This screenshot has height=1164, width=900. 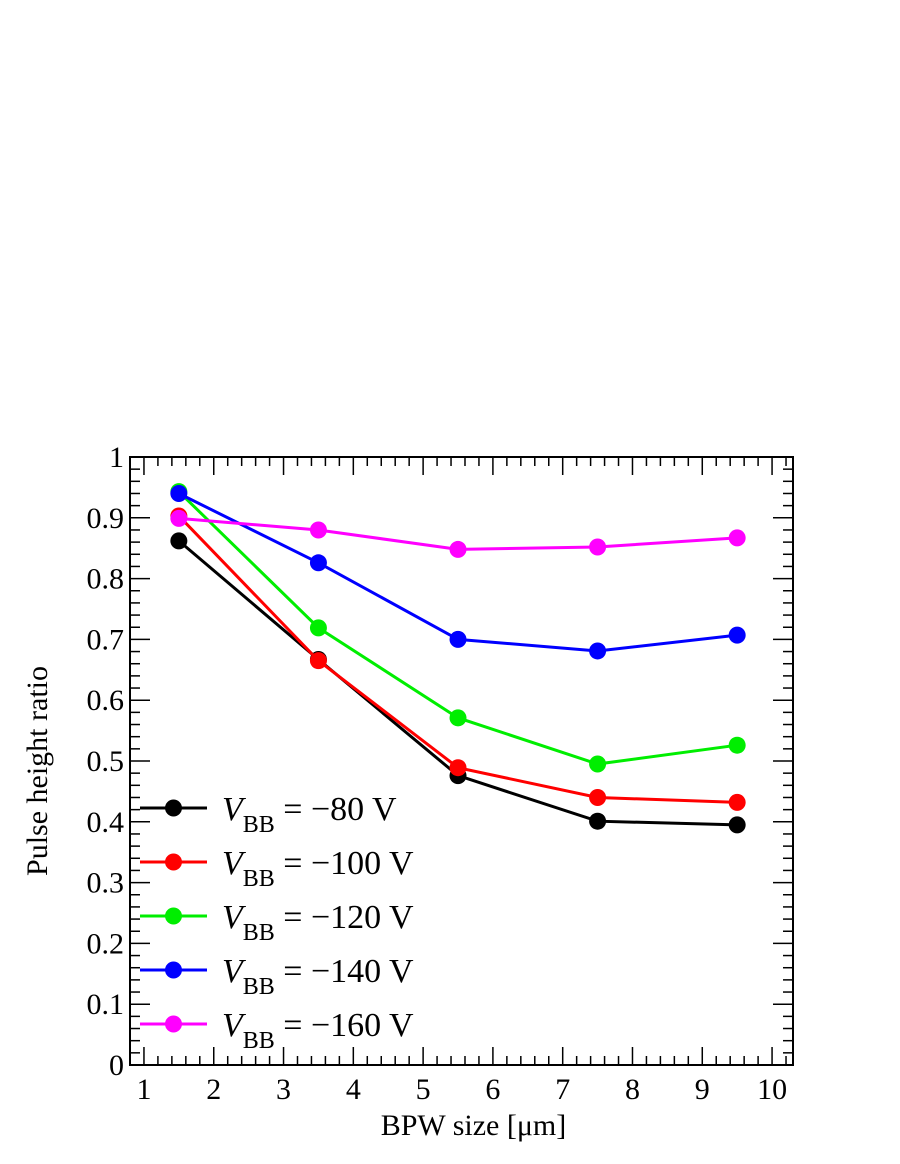 I want to click on legend-label: VBB = −140 V, so click(x=318, y=976).